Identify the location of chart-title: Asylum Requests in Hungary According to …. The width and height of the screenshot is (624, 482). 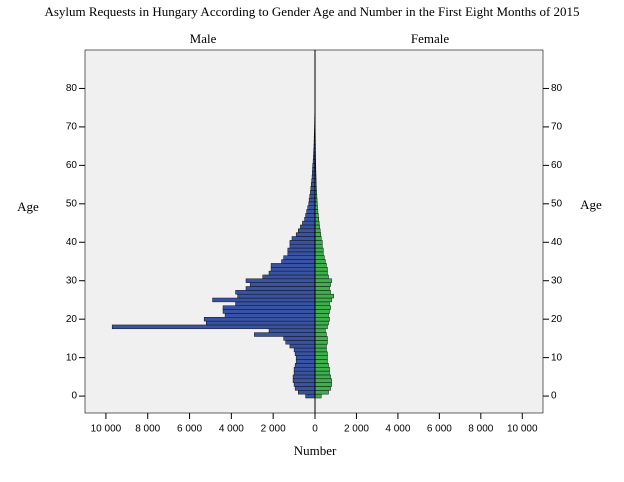
(311, 11).